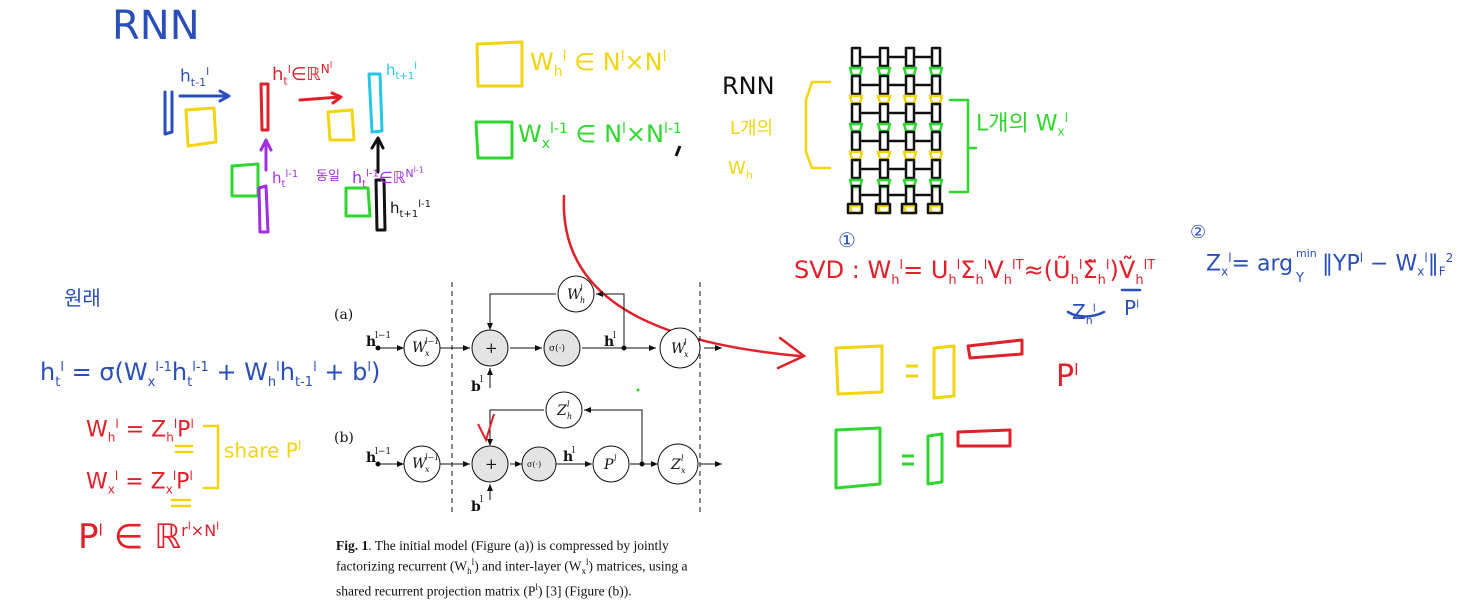  What do you see at coordinates (818, 125) in the screenshot?
I see `yellow-brace` at bounding box center [818, 125].